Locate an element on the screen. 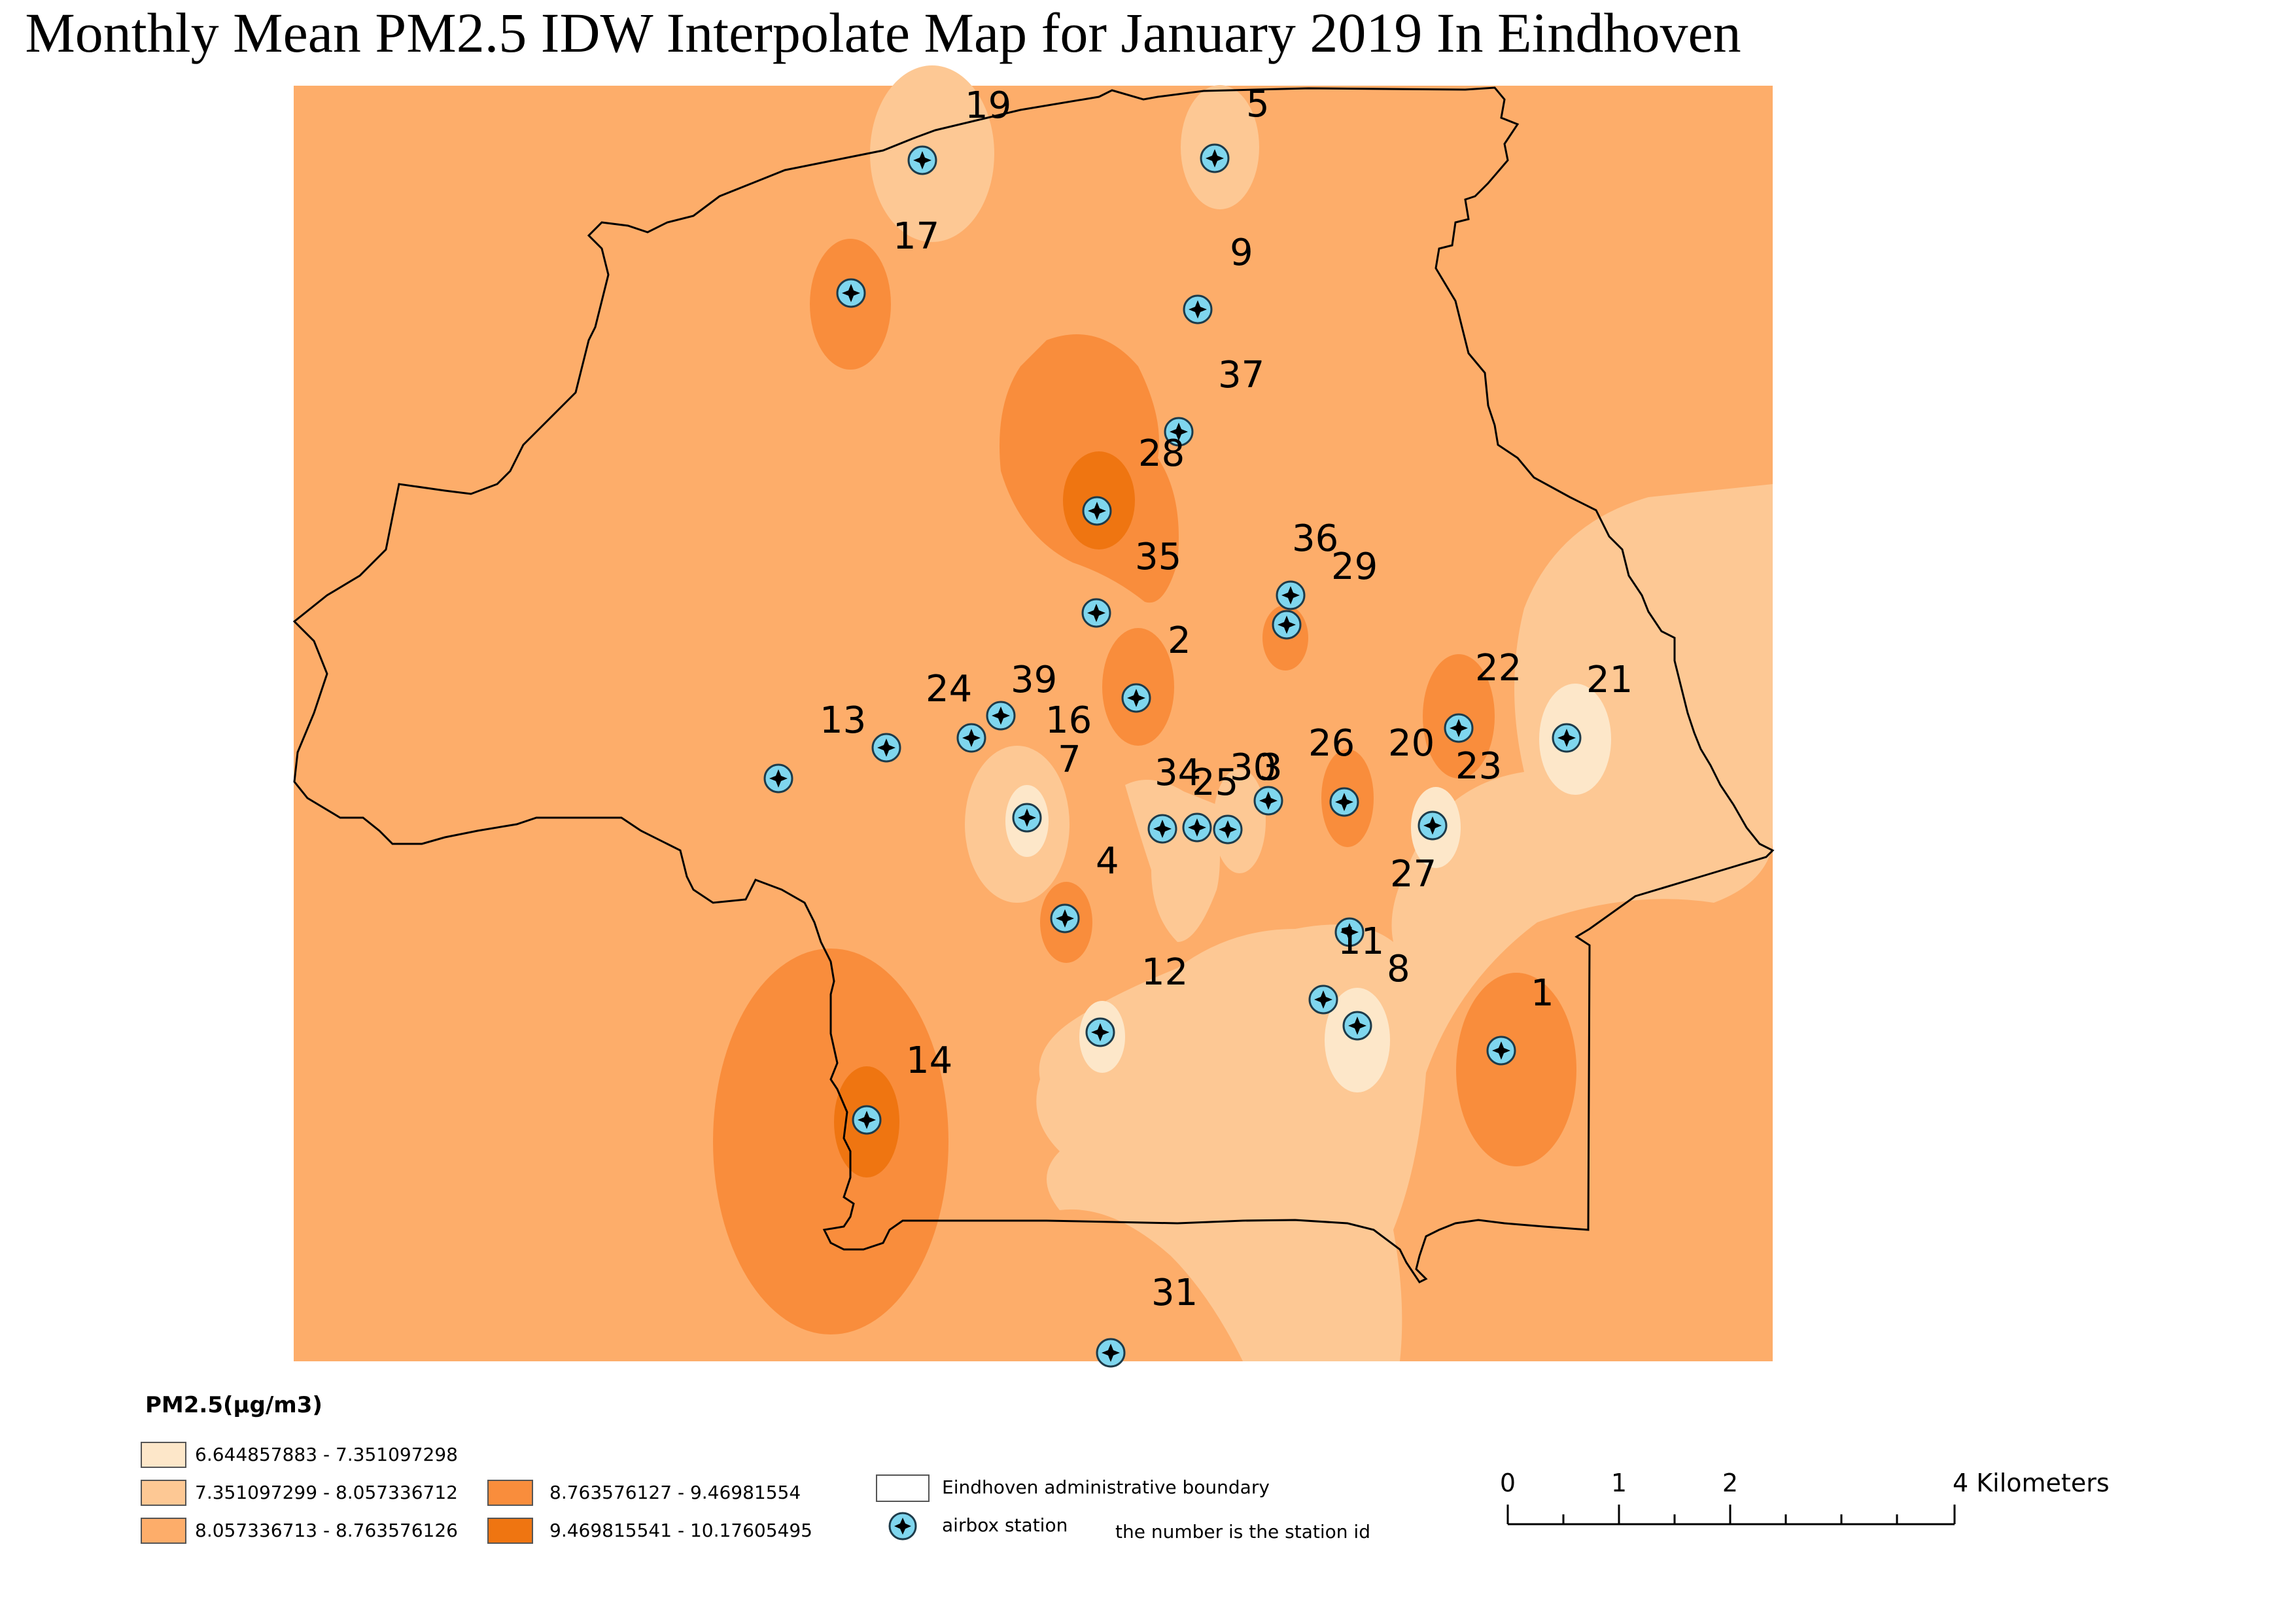 The height and width of the screenshot is (1621, 2296). scale-tick-1: 1 is located at coordinates (1619, 1483).